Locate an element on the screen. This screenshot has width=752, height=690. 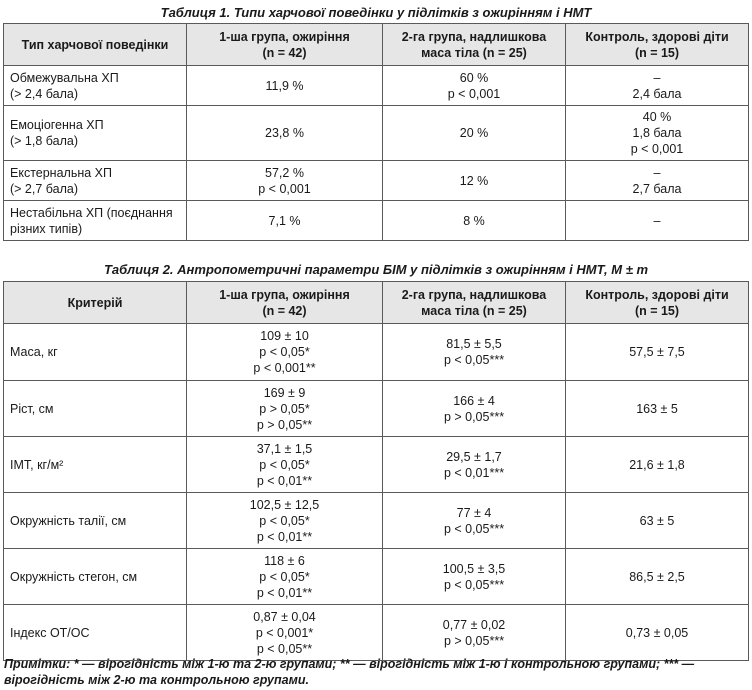
cell-value-line: 20 % is located at coordinates (474, 133).